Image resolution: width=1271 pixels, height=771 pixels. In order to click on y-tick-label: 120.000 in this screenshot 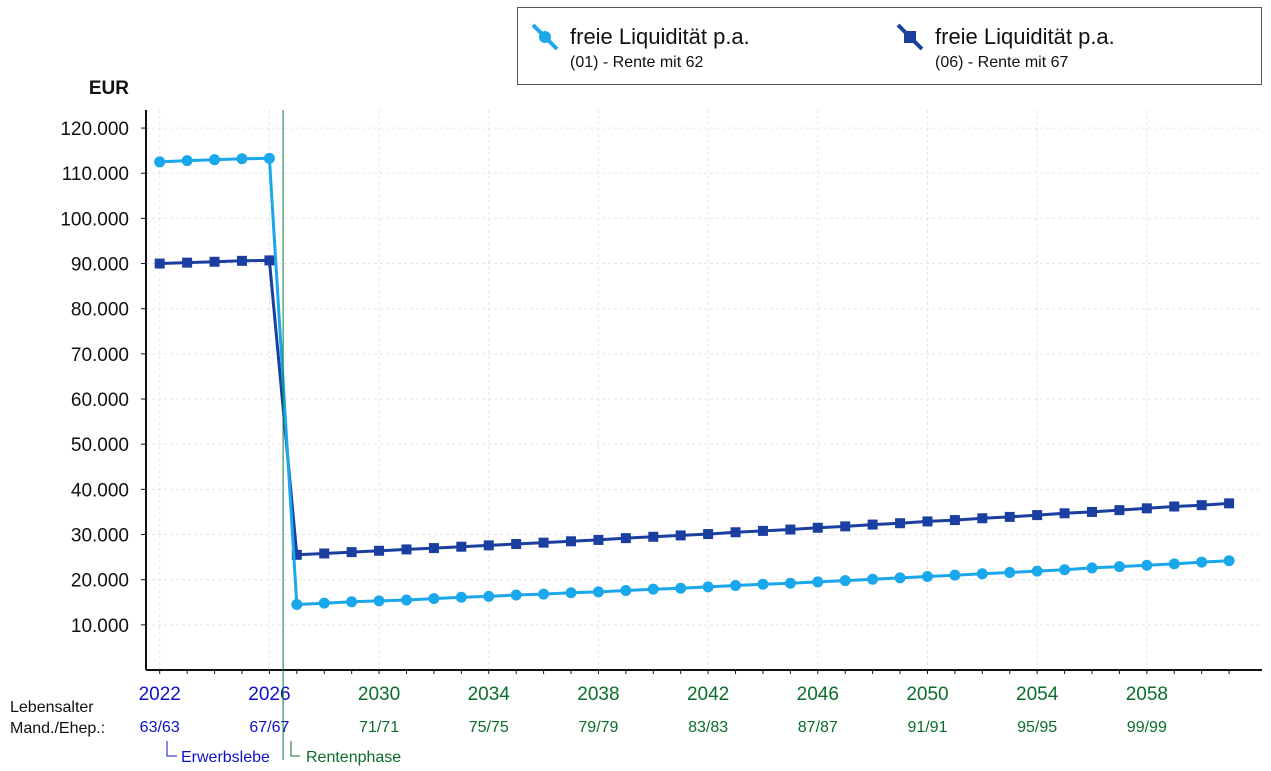, I will do `click(94, 129)`.